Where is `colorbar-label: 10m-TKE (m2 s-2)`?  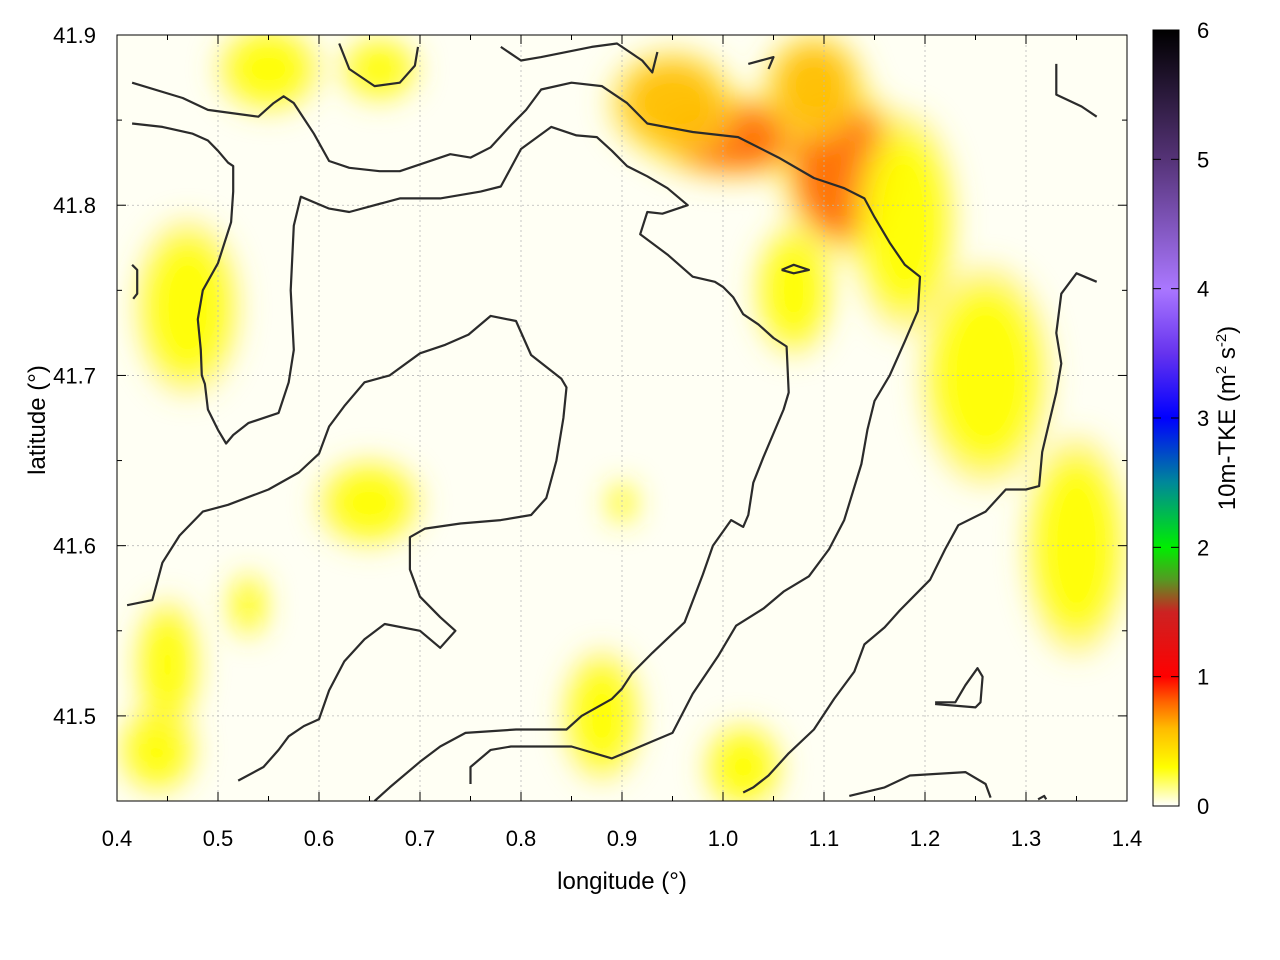
colorbar-label: 10m-TKE (m2 s-2) is located at coordinates (1227, 418).